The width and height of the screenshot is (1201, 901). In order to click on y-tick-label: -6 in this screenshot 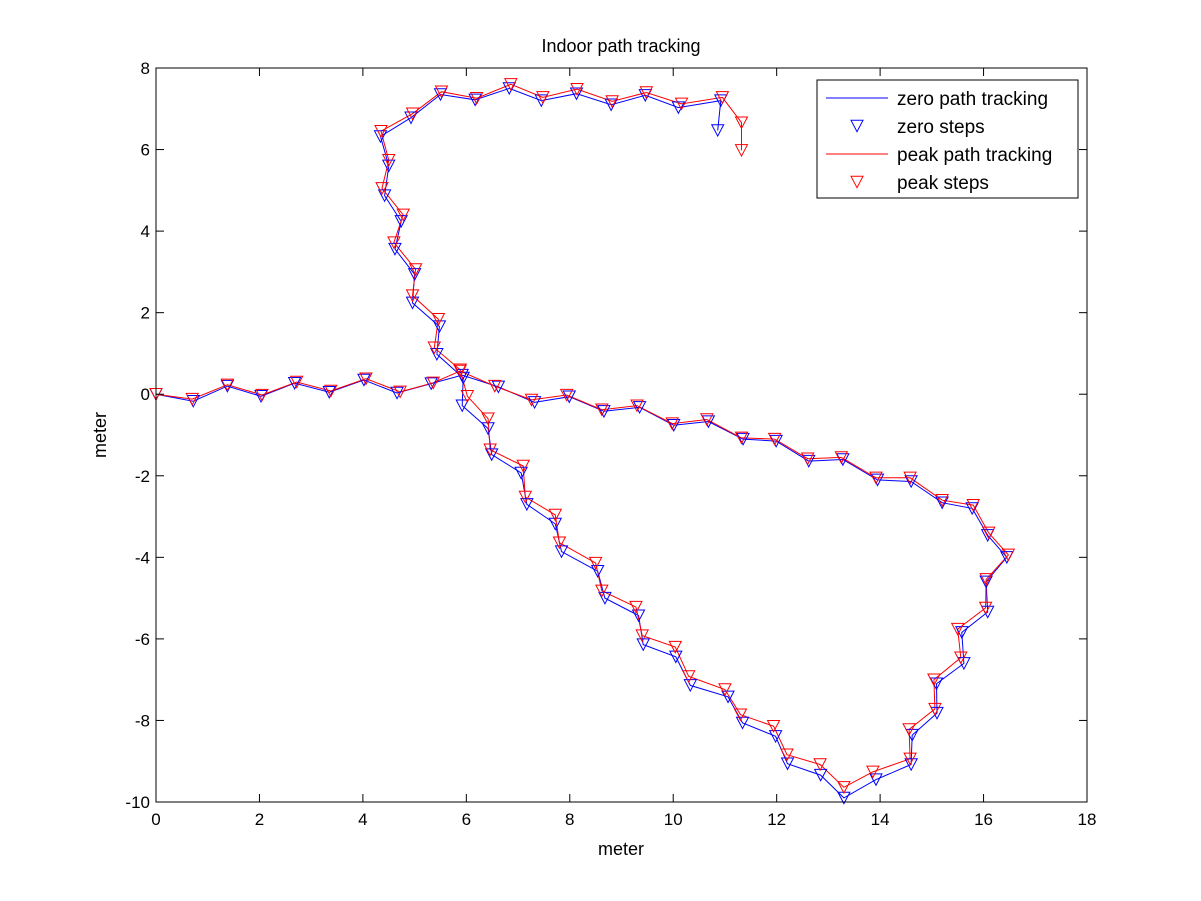, I will do `click(142, 639)`.